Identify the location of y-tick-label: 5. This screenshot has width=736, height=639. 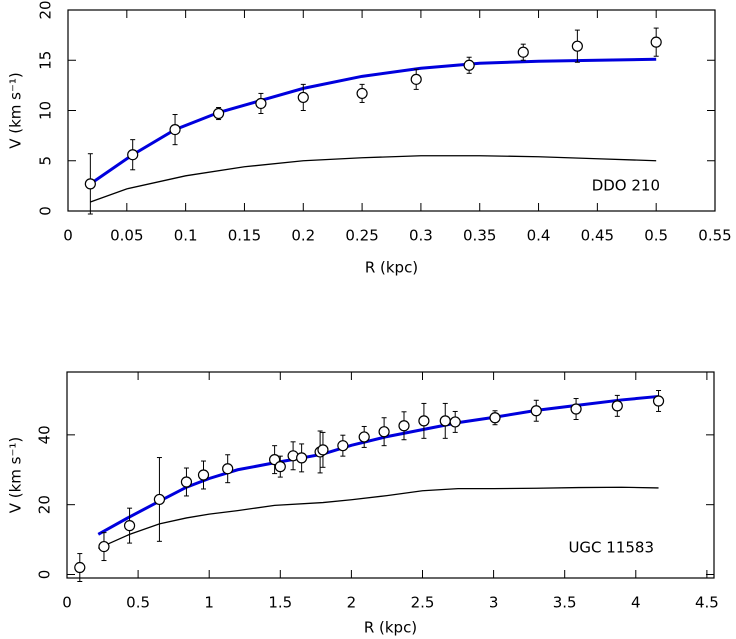
(46, 161).